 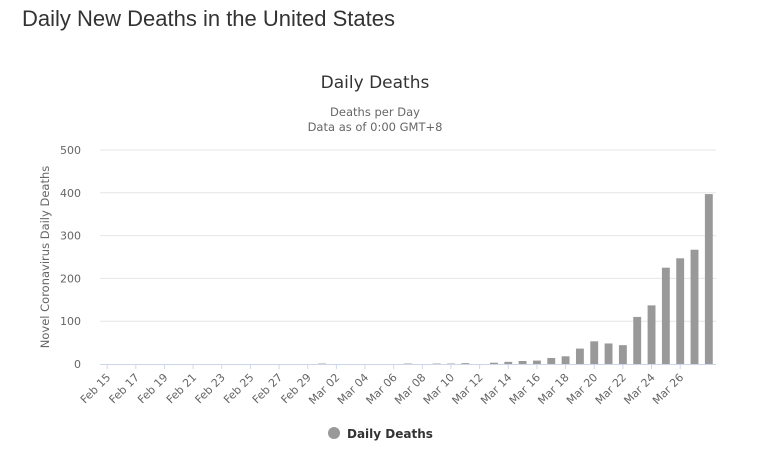 What do you see at coordinates (468, 389) in the screenshot?
I see `x-tick-label: Mar 12` at bounding box center [468, 389].